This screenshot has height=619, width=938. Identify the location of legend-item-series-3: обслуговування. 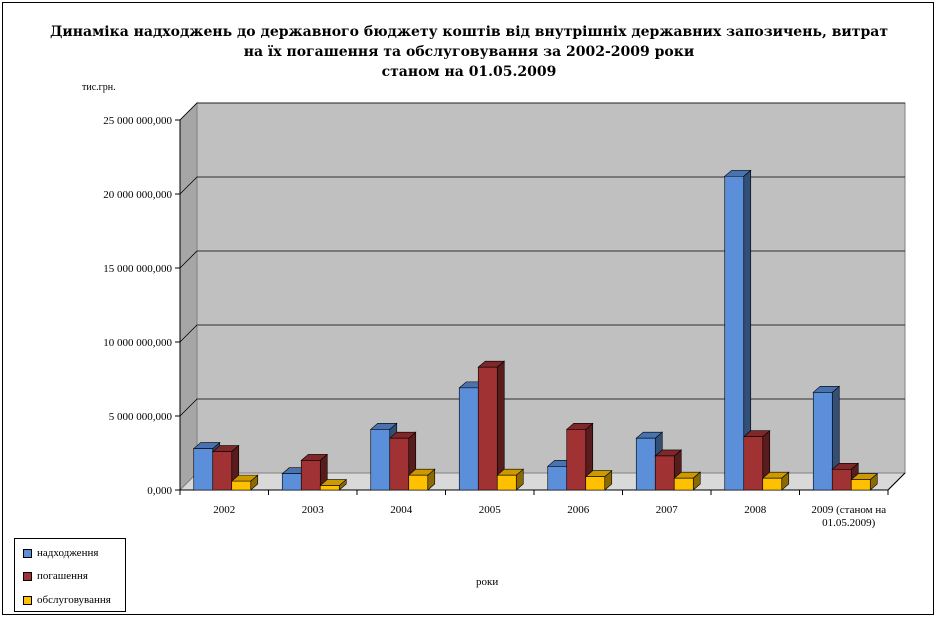
(67, 600).